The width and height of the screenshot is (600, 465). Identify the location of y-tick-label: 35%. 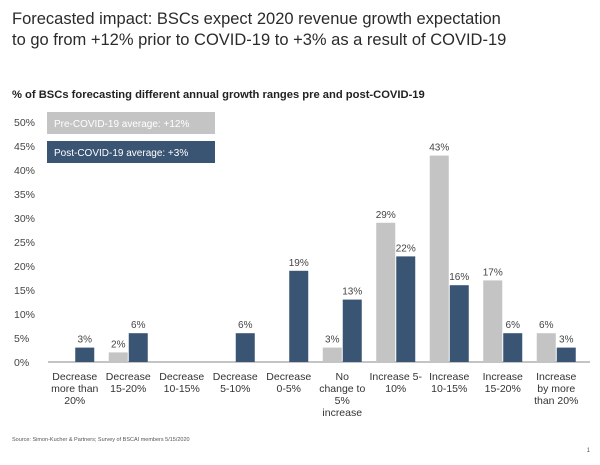
(24, 195).